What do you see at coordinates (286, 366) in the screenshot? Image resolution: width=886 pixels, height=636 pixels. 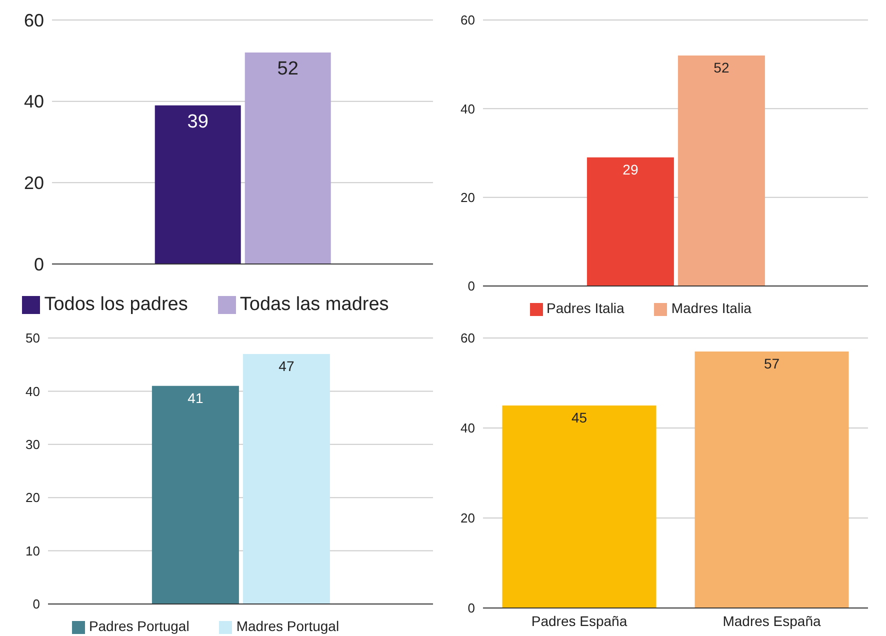 I see `data-label: 47` at bounding box center [286, 366].